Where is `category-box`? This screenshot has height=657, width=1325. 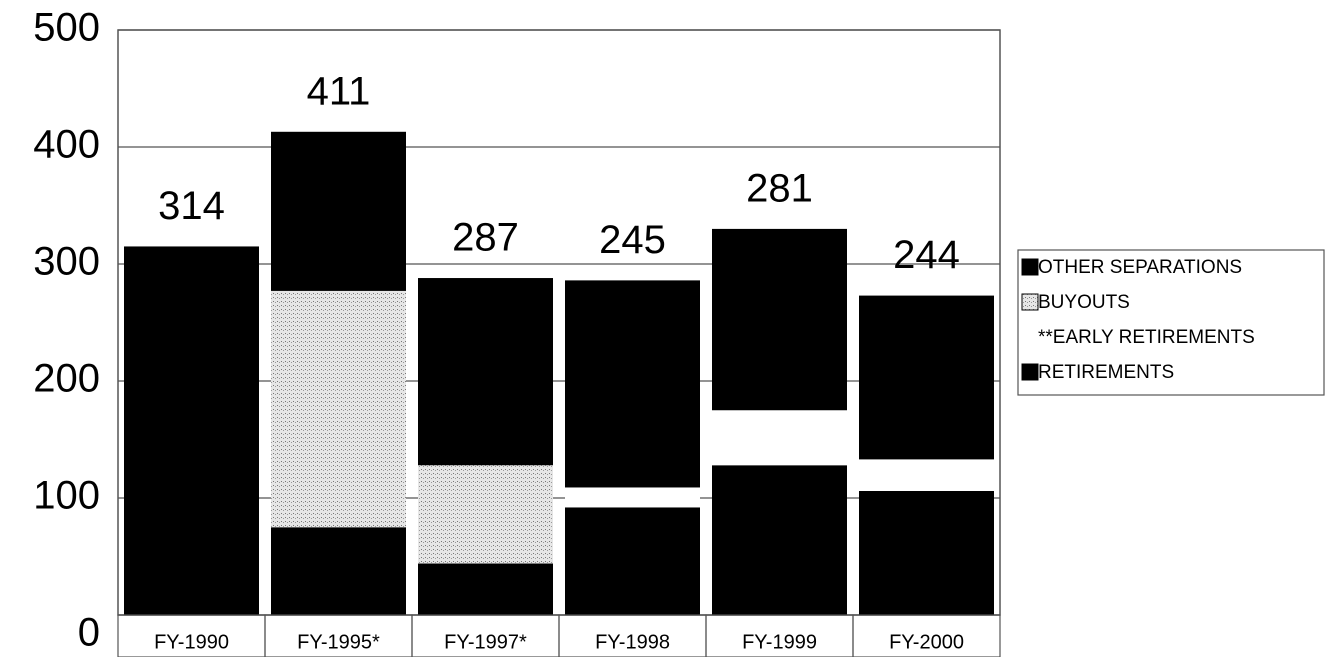
category-box is located at coordinates (926, 635).